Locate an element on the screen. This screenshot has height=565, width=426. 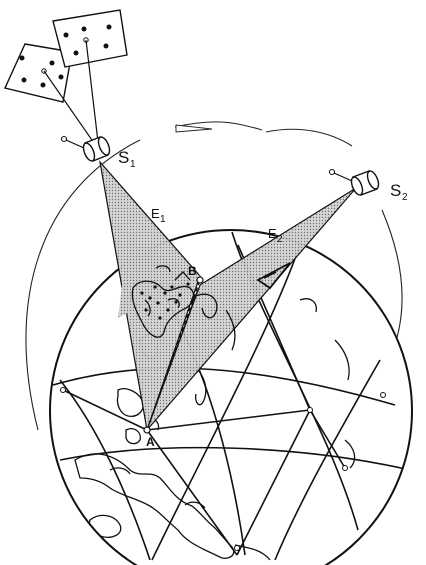
orbit-path-left is located at coordinates (83, 285).